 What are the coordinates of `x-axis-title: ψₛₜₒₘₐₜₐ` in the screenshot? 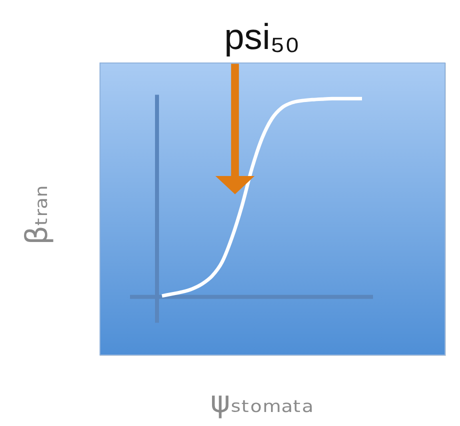 It's located at (262, 402).